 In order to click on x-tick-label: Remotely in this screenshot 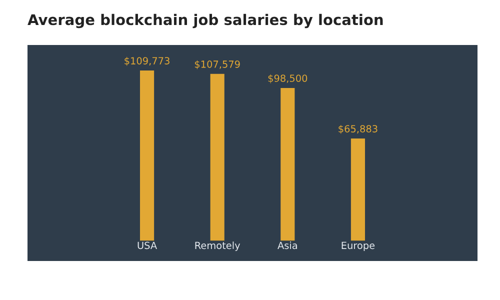, I will do `click(217, 246)`.